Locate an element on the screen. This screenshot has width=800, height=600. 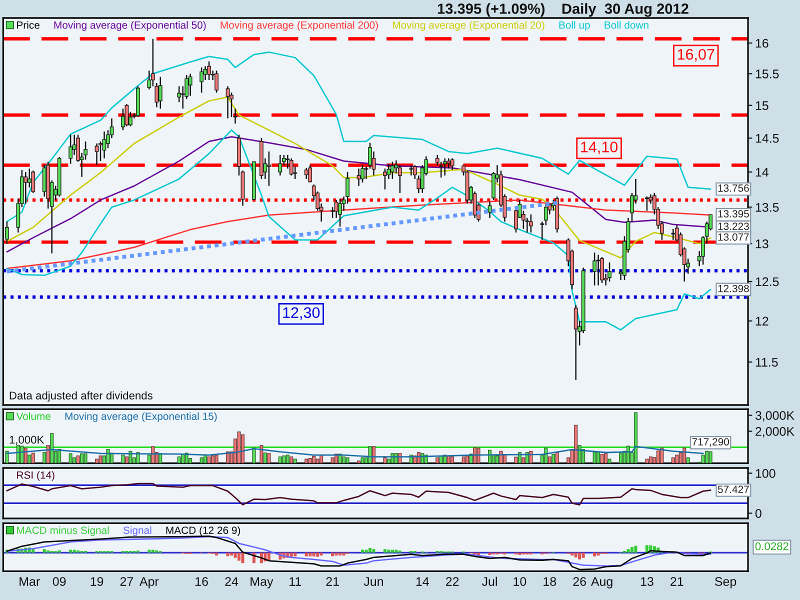
text: Moving average (Exponential 50) is located at coordinates (130, 26).